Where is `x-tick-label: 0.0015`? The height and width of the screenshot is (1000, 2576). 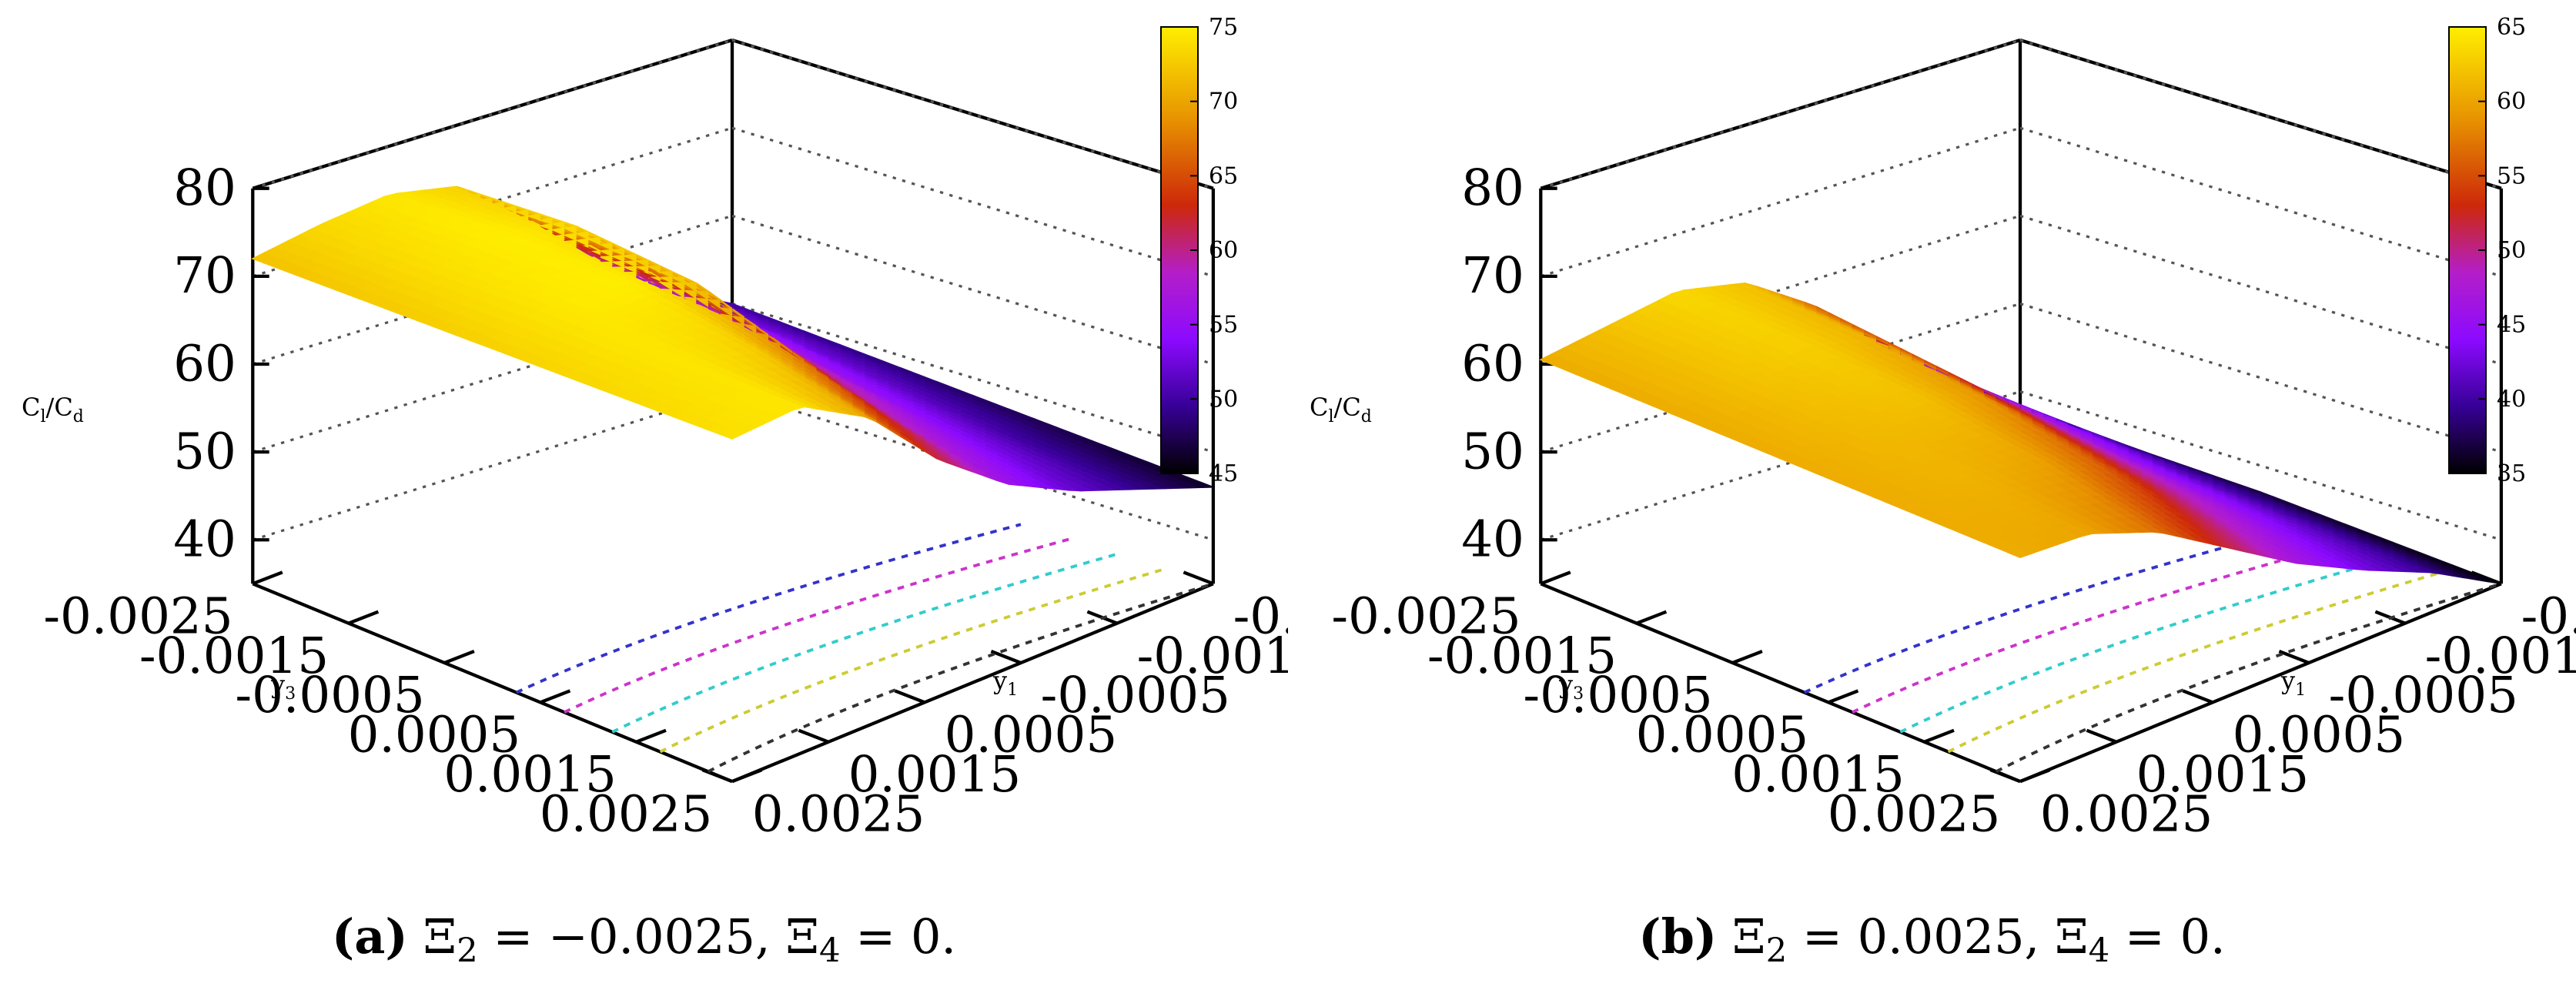
x-tick-label: 0.0015 is located at coordinates (530, 775).